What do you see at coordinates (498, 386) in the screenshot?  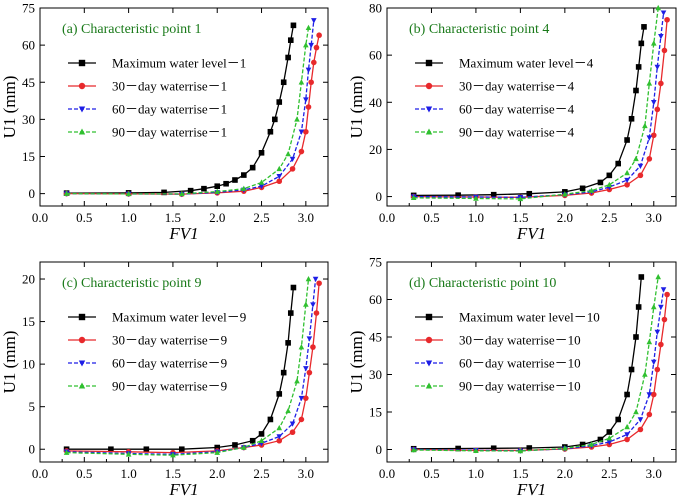 I see `legend-entry: 90－day waterrise－10` at bounding box center [498, 386].